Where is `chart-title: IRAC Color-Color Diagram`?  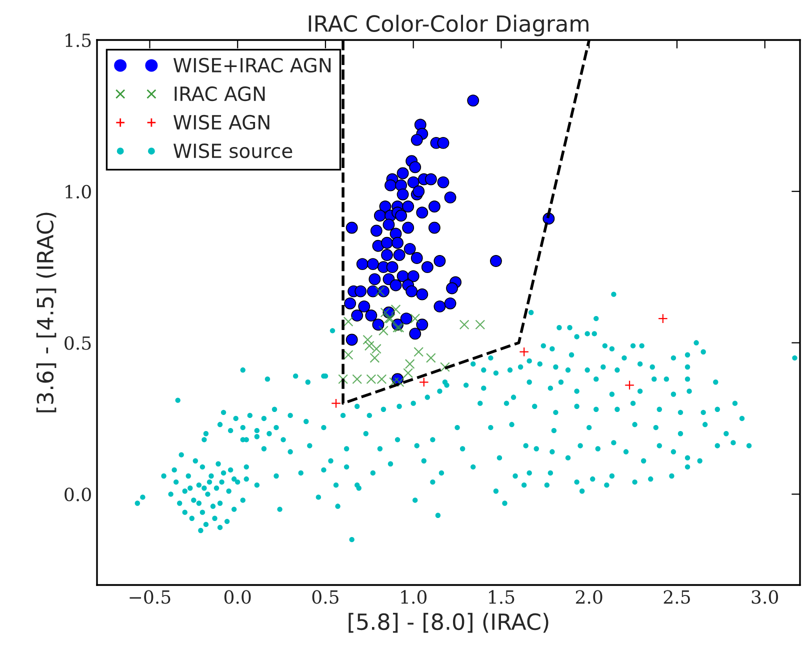 chart-title: IRAC Color-Color Diagram is located at coordinates (448, 25).